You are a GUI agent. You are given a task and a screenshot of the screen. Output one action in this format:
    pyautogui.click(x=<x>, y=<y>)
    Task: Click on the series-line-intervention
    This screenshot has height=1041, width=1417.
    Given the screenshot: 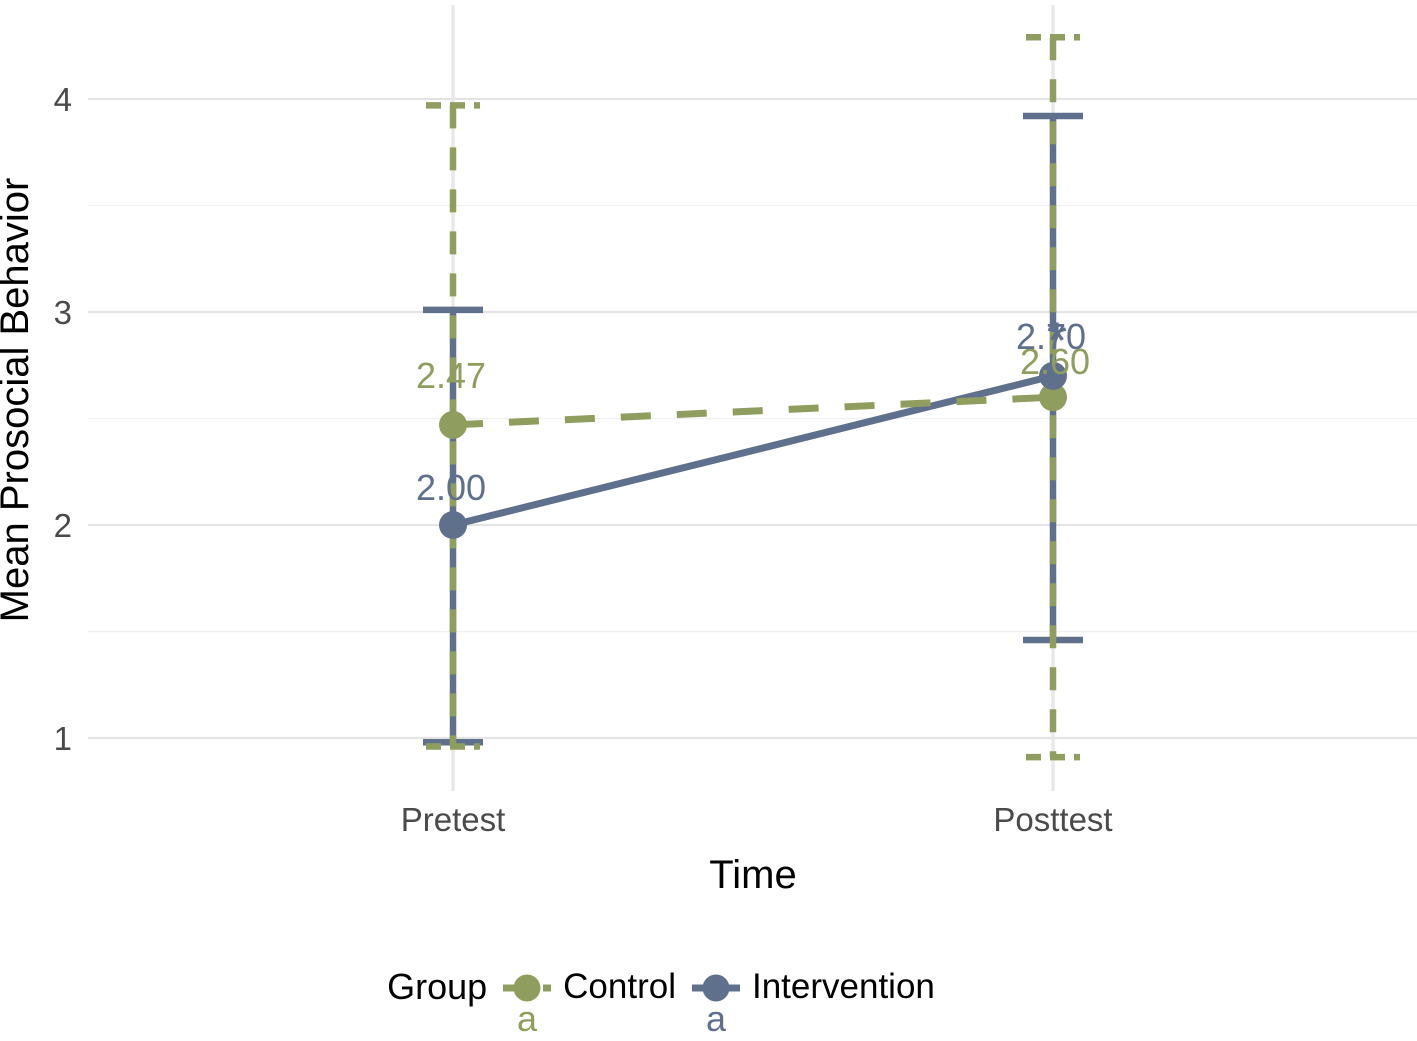 What is the action you would take?
    pyautogui.click(x=753, y=450)
    